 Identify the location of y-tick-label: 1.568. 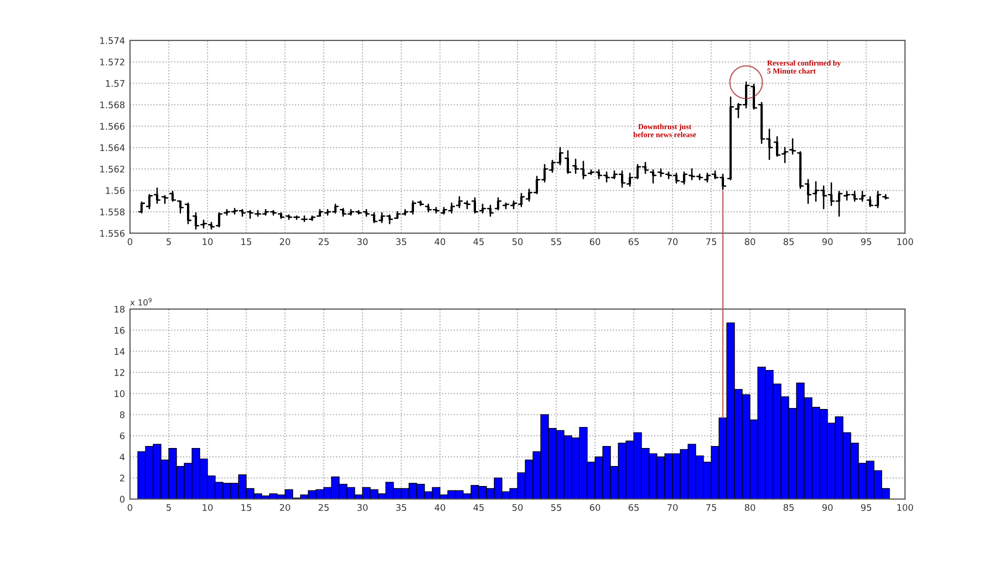
(112, 104).